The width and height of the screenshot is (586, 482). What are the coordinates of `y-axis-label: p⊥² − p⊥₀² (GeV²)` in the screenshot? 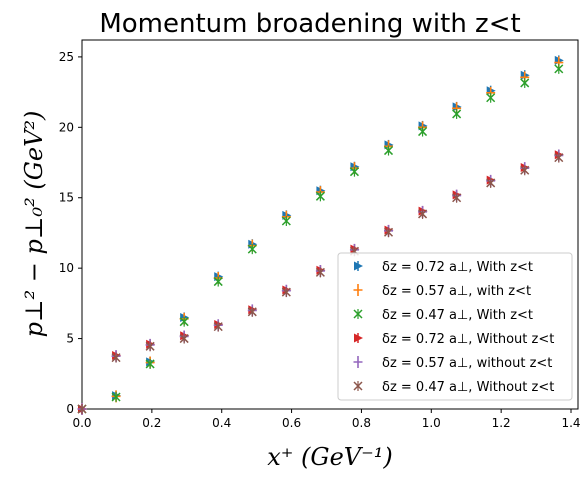 It's located at (34, 224).